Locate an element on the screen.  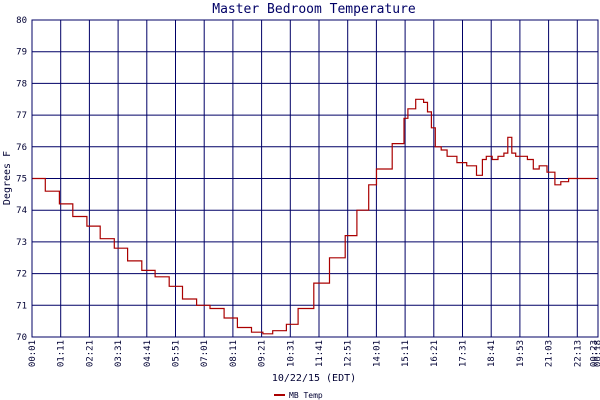
x-tick-label: 21:03 is located at coordinates (550, 353).